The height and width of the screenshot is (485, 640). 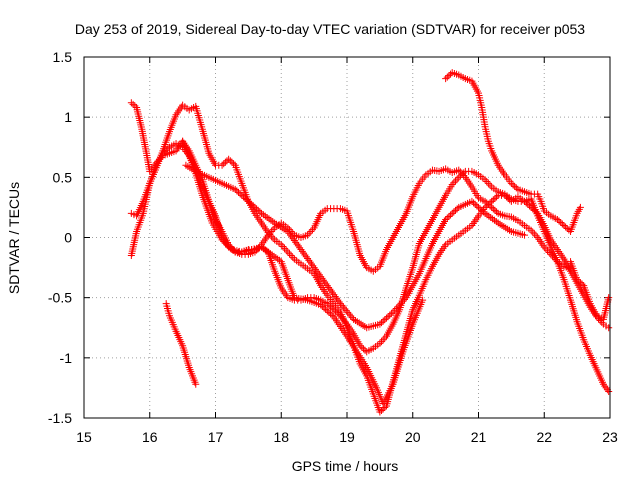 I want to click on y-tick-label: 1, so click(x=68, y=117).